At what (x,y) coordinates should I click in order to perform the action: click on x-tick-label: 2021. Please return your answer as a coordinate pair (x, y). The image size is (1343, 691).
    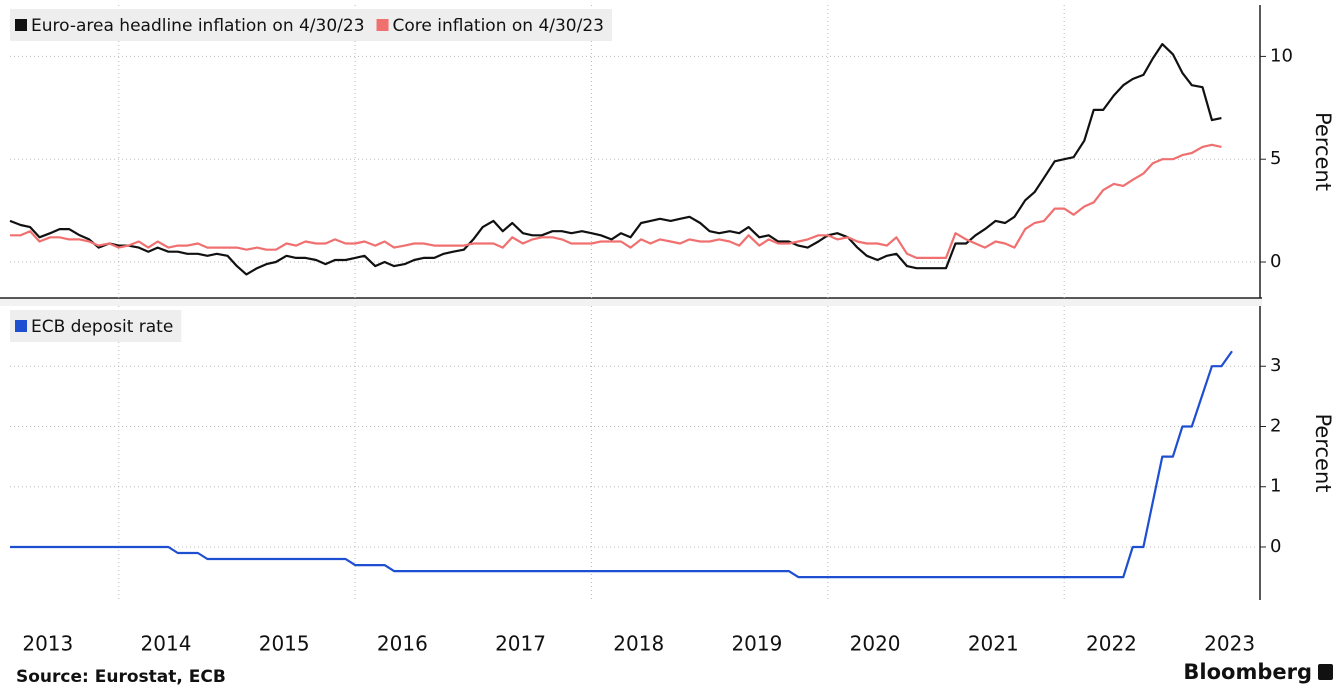
    Looking at the image, I should click on (993, 644).